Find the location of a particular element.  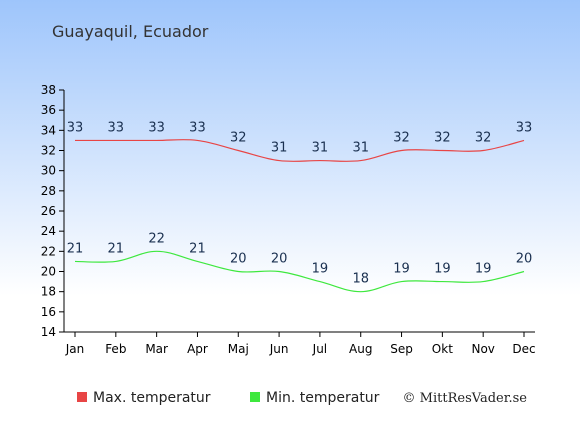

y-tick-label: 36 is located at coordinates (48, 110).